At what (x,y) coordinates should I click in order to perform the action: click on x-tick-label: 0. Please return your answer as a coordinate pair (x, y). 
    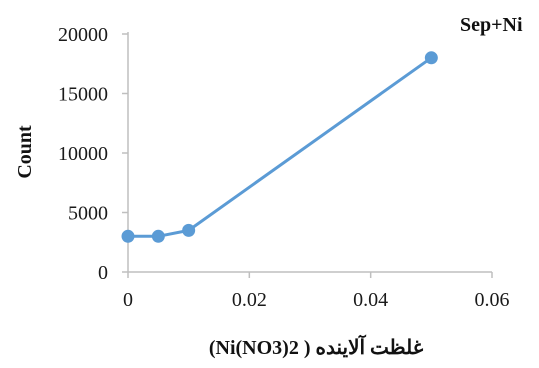
    Looking at the image, I should click on (128, 300).